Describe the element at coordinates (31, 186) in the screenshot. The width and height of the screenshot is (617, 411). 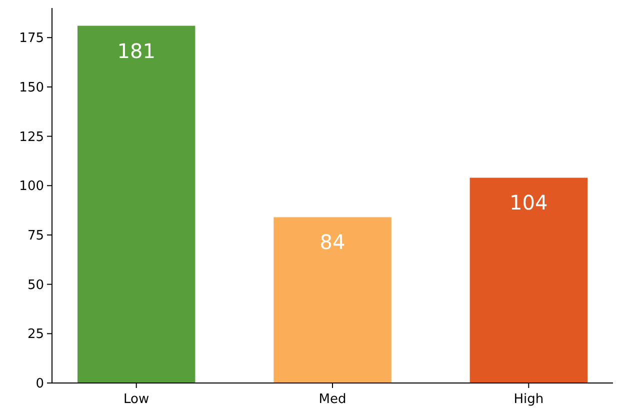
I see `y-tick-label: 100` at that location.